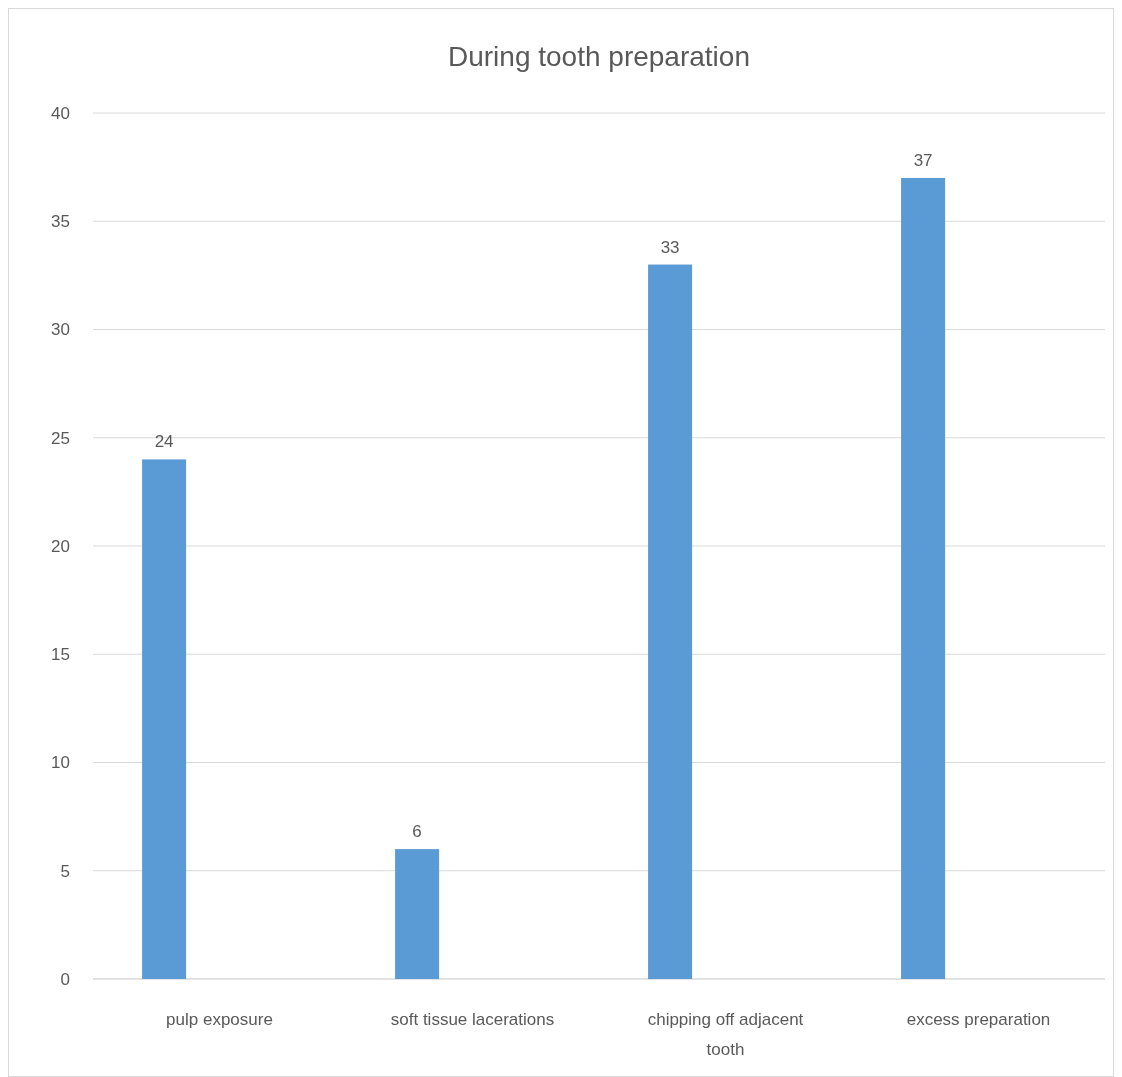 Image resolution: width=1122 pixels, height=1077 pixels. I want to click on x-tick-label: chipping off adjacent tooth, so click(725, 1034).